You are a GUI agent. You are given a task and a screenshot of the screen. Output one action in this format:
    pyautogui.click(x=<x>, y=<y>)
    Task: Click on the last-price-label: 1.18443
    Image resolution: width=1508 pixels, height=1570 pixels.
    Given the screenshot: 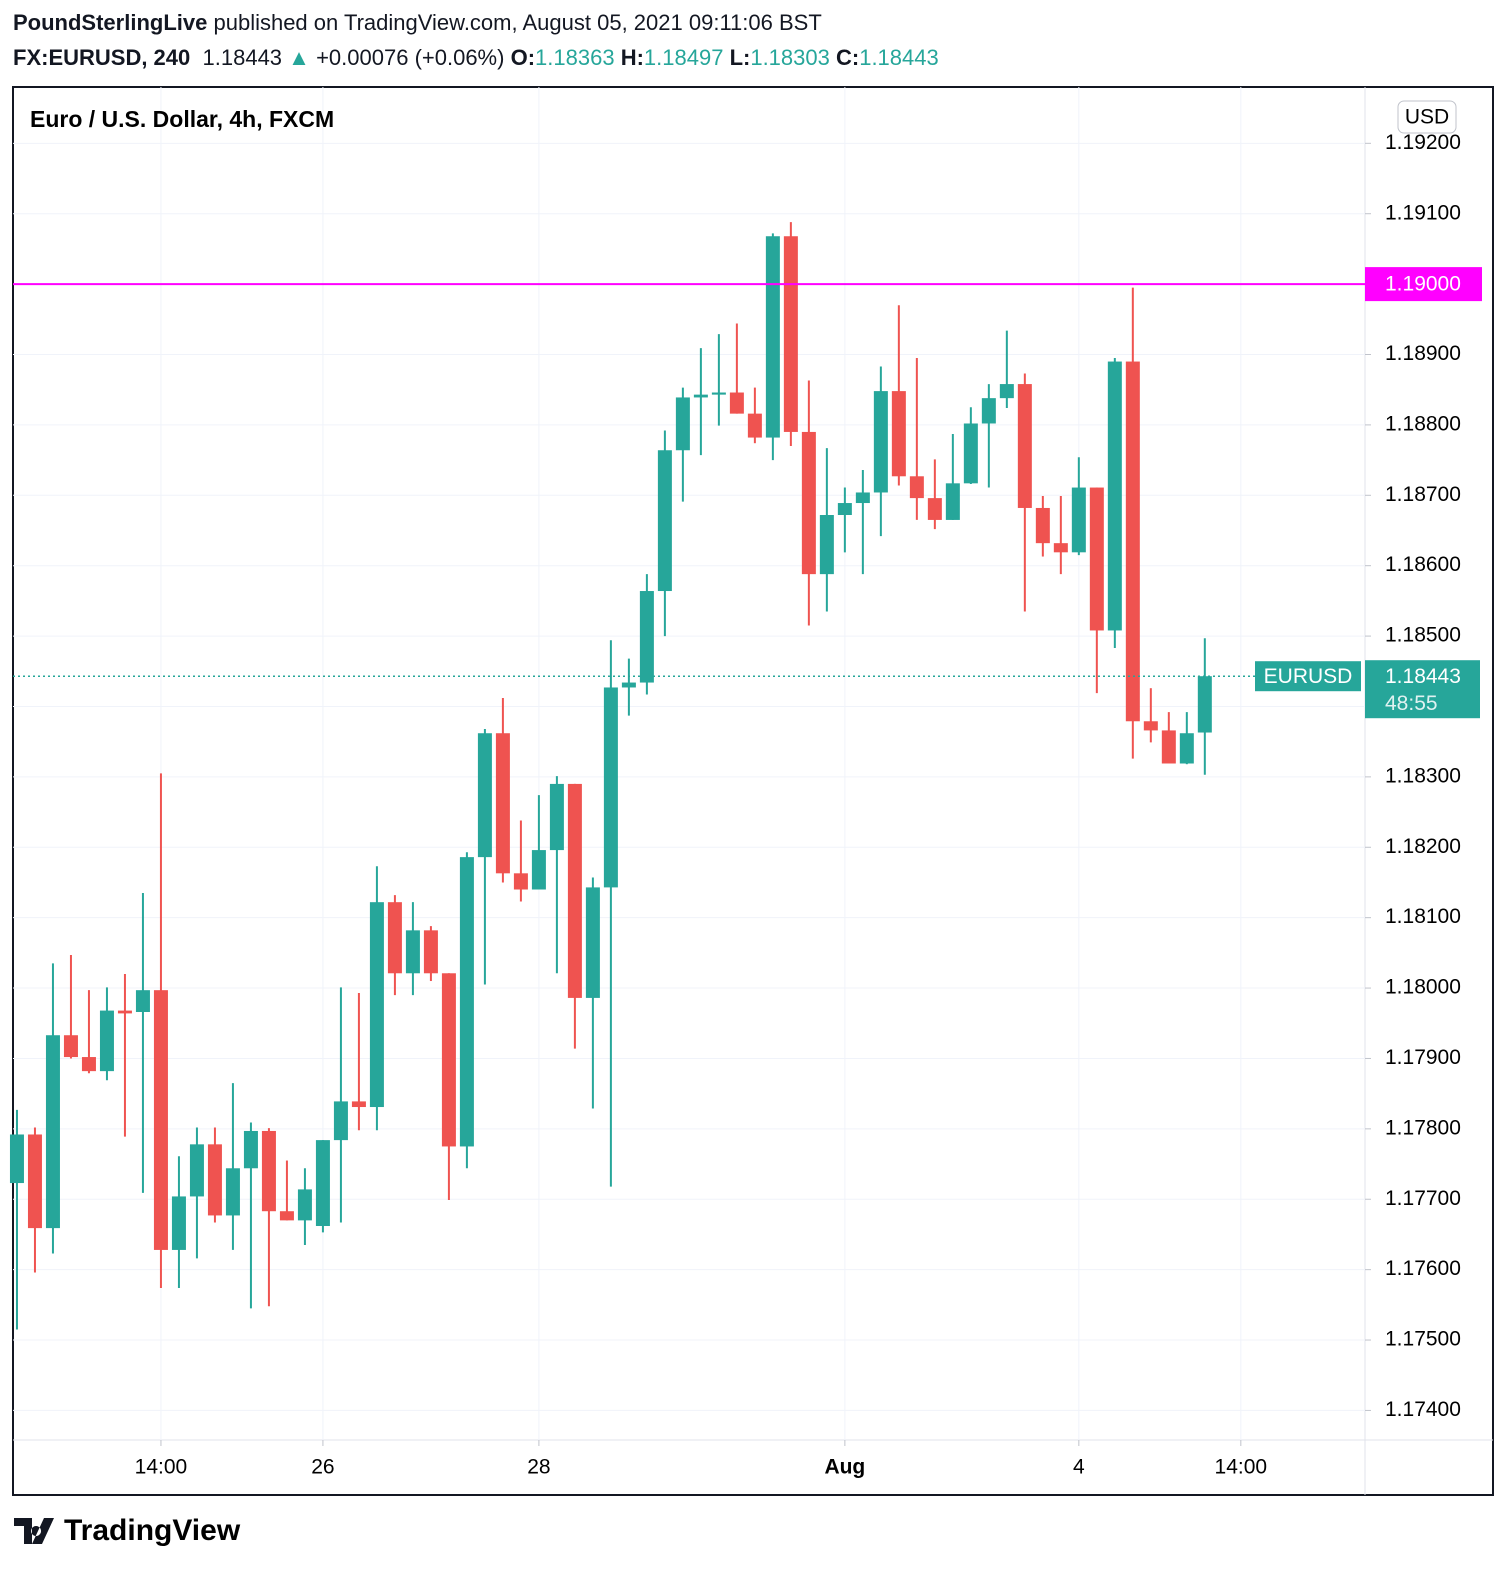 What is the action you would take?
    pyautogui.click(x=1423, y=676)
    